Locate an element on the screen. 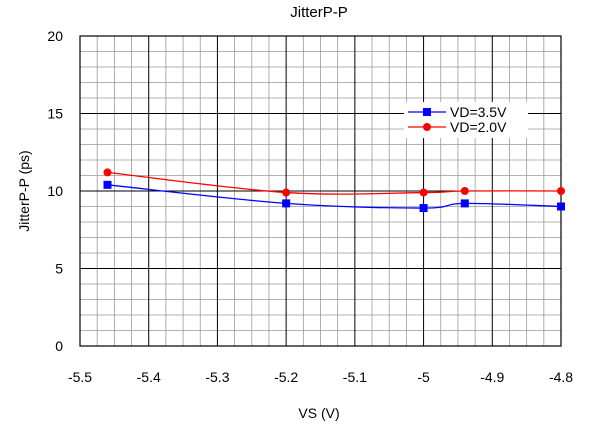 The height and width of the screenshot is (427, 589). x-tick-label: -4.9 is located at coordinates (492, 377).